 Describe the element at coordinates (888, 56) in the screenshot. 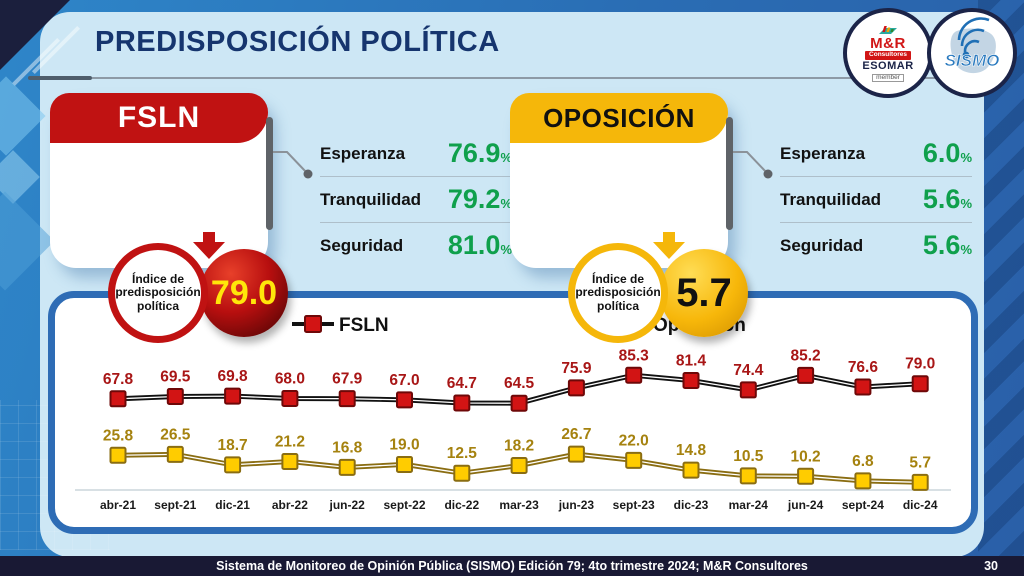

I see `mr-logo-subtitle: Consultores` at that location.